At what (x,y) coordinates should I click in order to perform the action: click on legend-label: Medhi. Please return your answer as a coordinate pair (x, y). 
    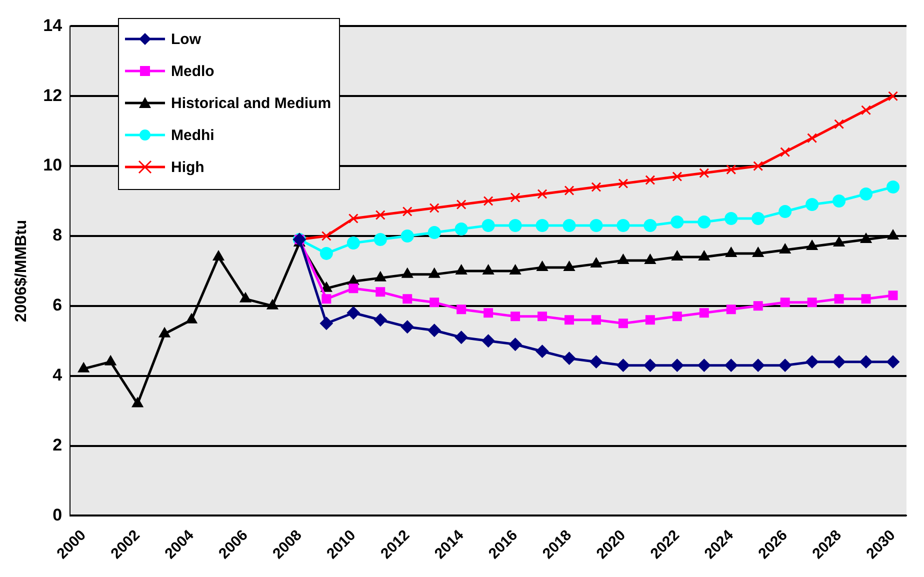
    Looking at the image, I should click on (192, 135).